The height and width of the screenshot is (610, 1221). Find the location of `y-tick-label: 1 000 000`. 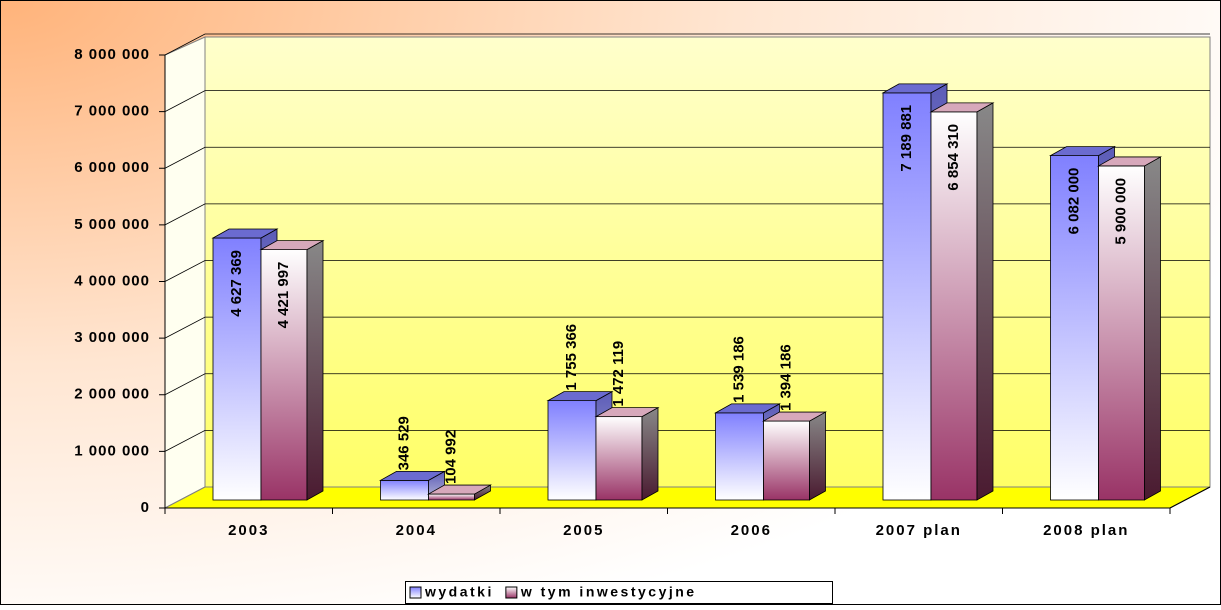

y-tick-label: 1 000 000 is located at coordinates (112, 450).